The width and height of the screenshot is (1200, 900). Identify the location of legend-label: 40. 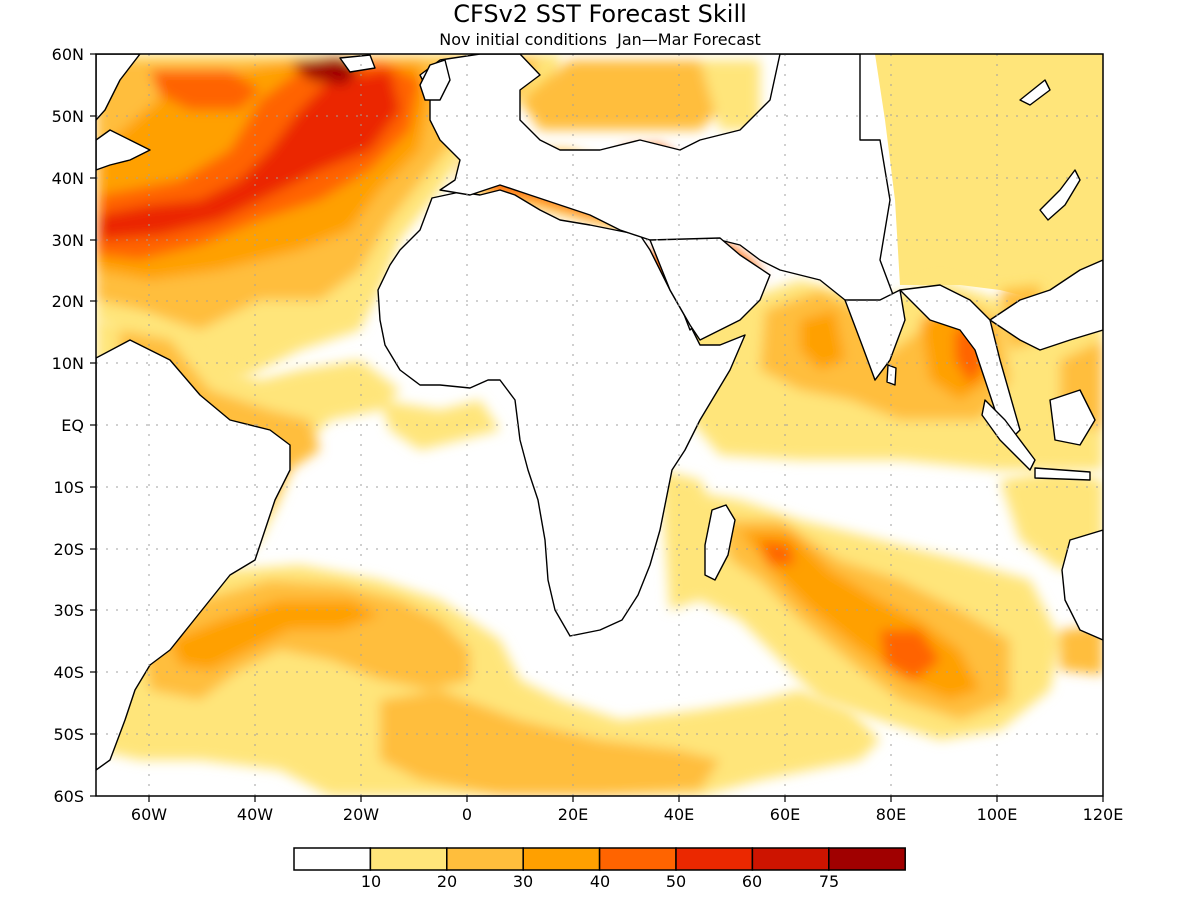
(600, 881).